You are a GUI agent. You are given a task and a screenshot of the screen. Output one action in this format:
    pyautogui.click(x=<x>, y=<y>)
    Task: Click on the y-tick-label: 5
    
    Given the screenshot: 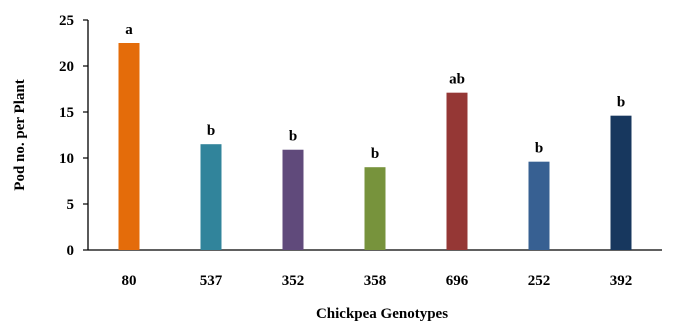 What is the action you would take?
    pyautogui.click(x=71, y=205)
    